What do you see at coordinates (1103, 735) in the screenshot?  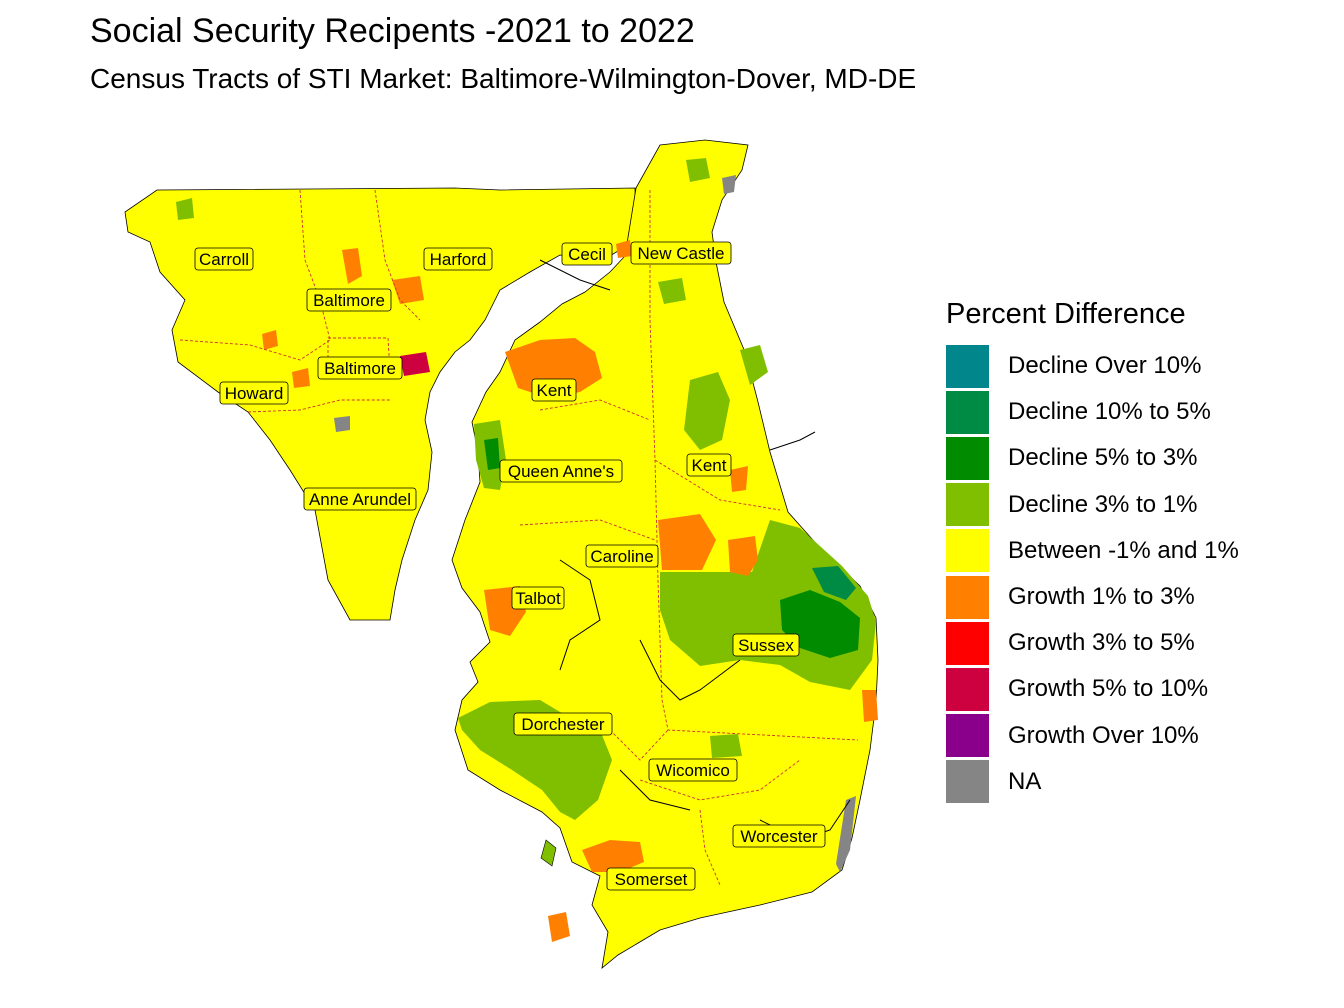 I see `legend-label: Growth Over 10%` at bounding box center [1103, 735].